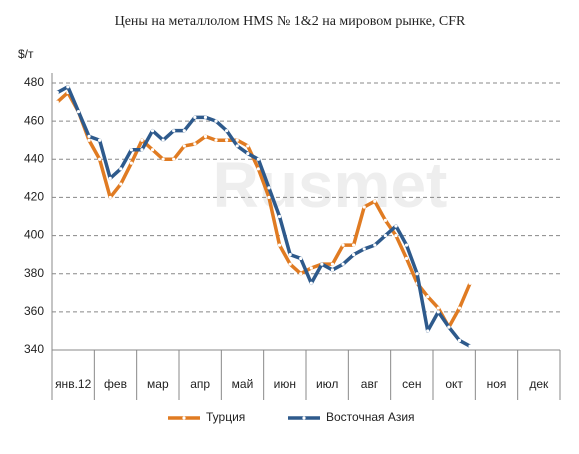 The height and width of the screenshot is (454, 579). What do you see at coordinates (34, 311) in the screenshot?
I see `y-tick-label: 360` at bounding box center [34, 311].